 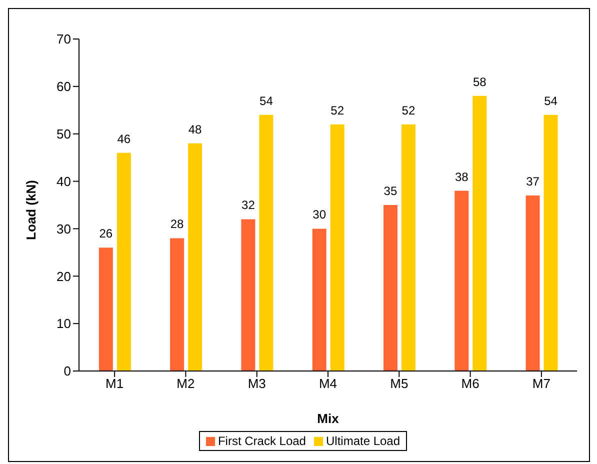 What do you see at coordinates (461, 177) in the screenshot?
I see `data-label: 38` at bounding box center [461, 177].